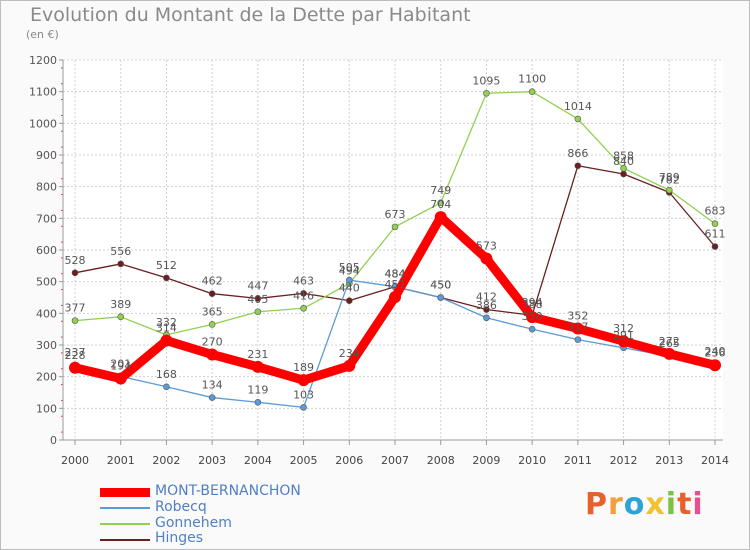  What do you see at coordinates (349, 267) in the screenshot?
I see `data-label-robecq: 505` at bounding box center [349, 267].